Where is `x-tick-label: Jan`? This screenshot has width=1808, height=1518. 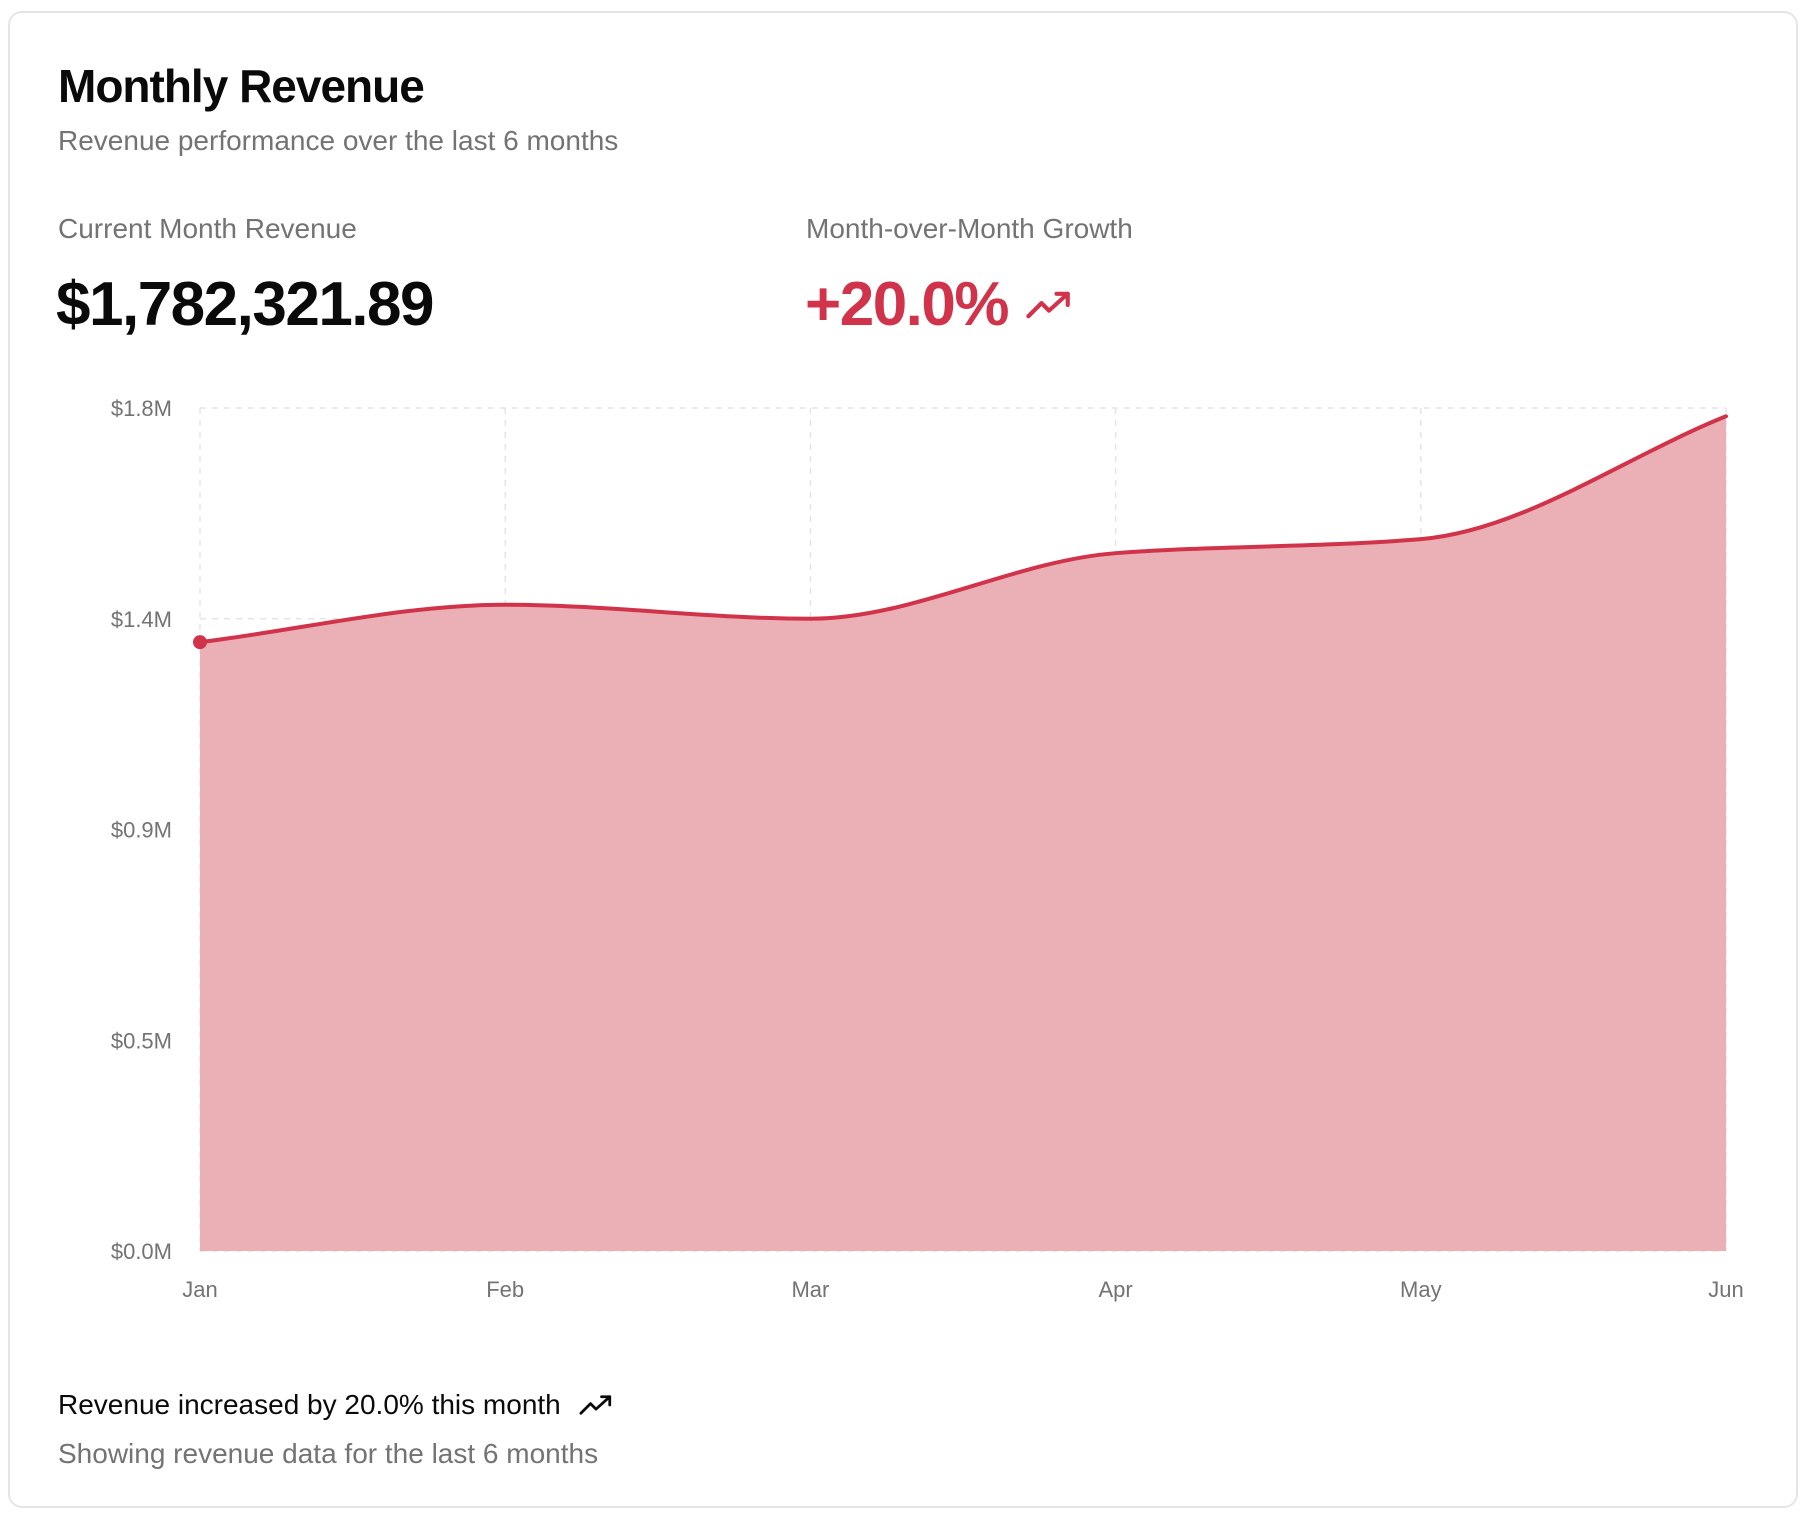
x-tick-label: Jan is located at coordinates (199, 1289).